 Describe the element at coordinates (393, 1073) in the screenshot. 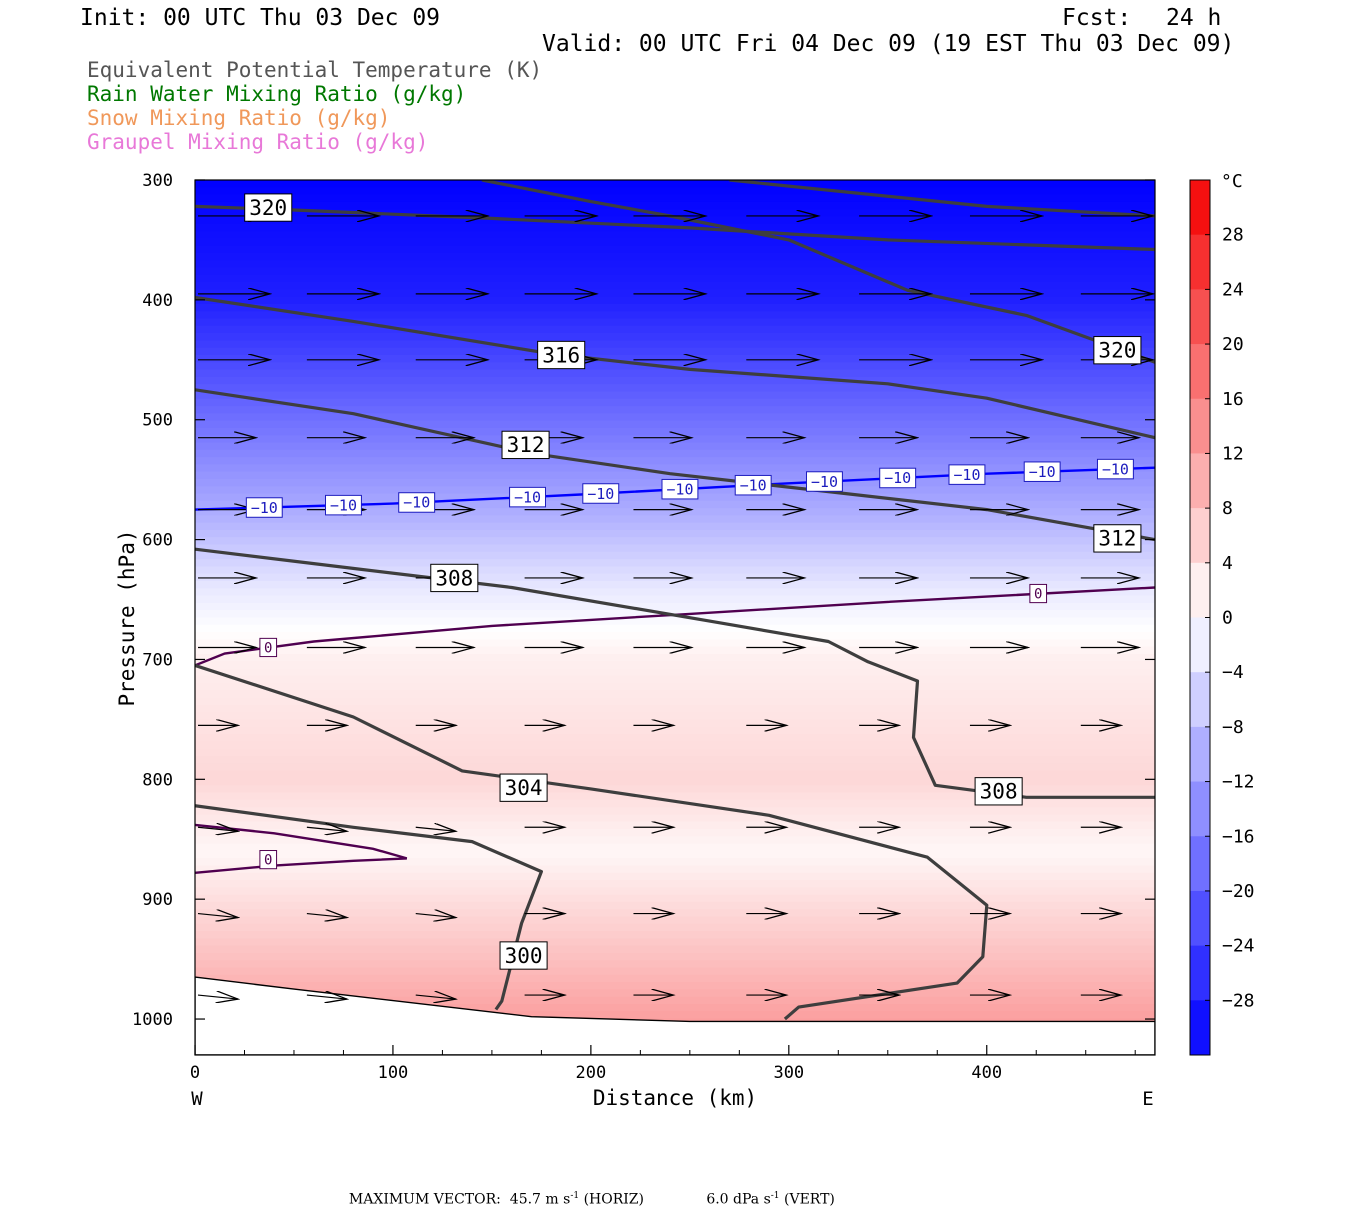

I see `x-tick-label: 100` at that location.